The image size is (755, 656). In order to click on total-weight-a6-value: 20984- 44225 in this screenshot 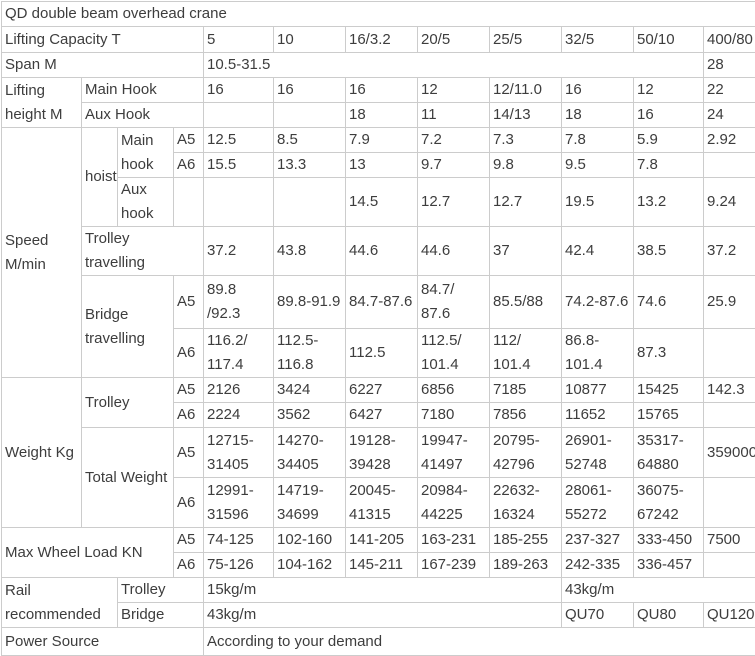, I will do `click(454, 503)`.